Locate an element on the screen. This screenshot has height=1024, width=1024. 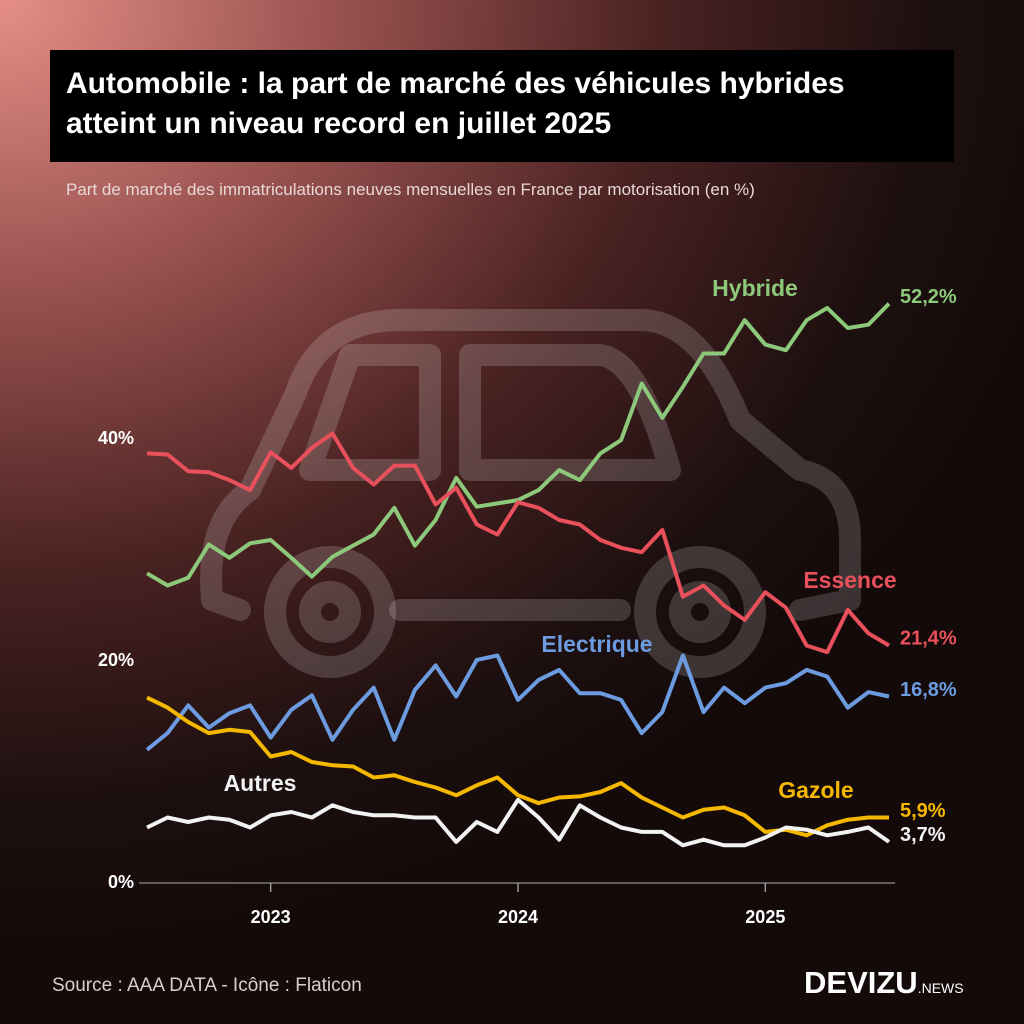
brand-name: DEVIZU is located at coordinates (861, 982).